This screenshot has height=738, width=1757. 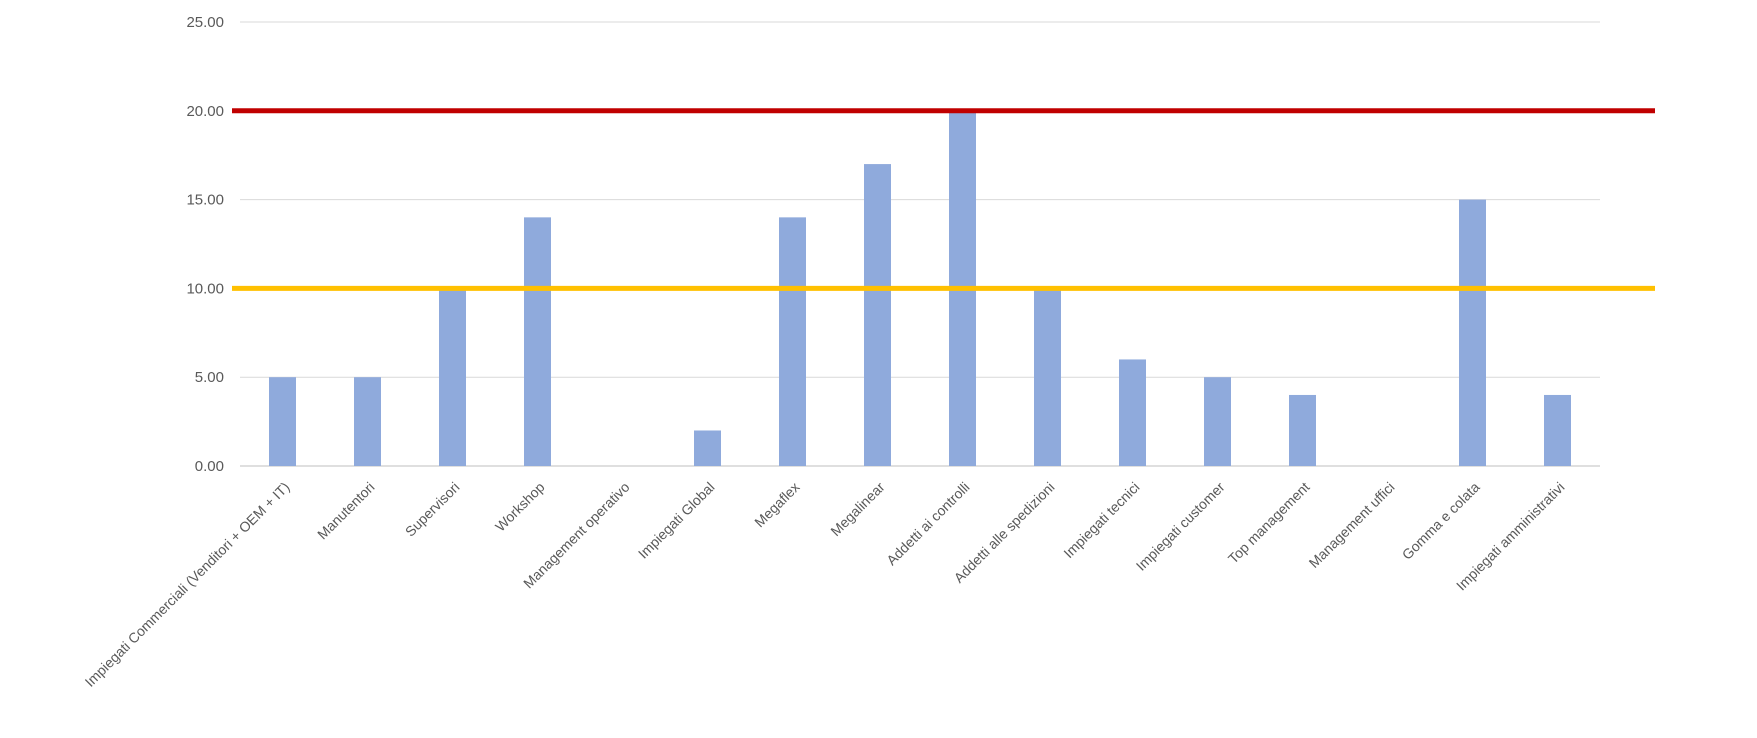 What do you see at coordinates (205, 244) in the screenshot?
I see `y-axis-tick-labels: 0.00 5.00 10.00 15.00 20.00 25.00` at bounding box center [205, 244].